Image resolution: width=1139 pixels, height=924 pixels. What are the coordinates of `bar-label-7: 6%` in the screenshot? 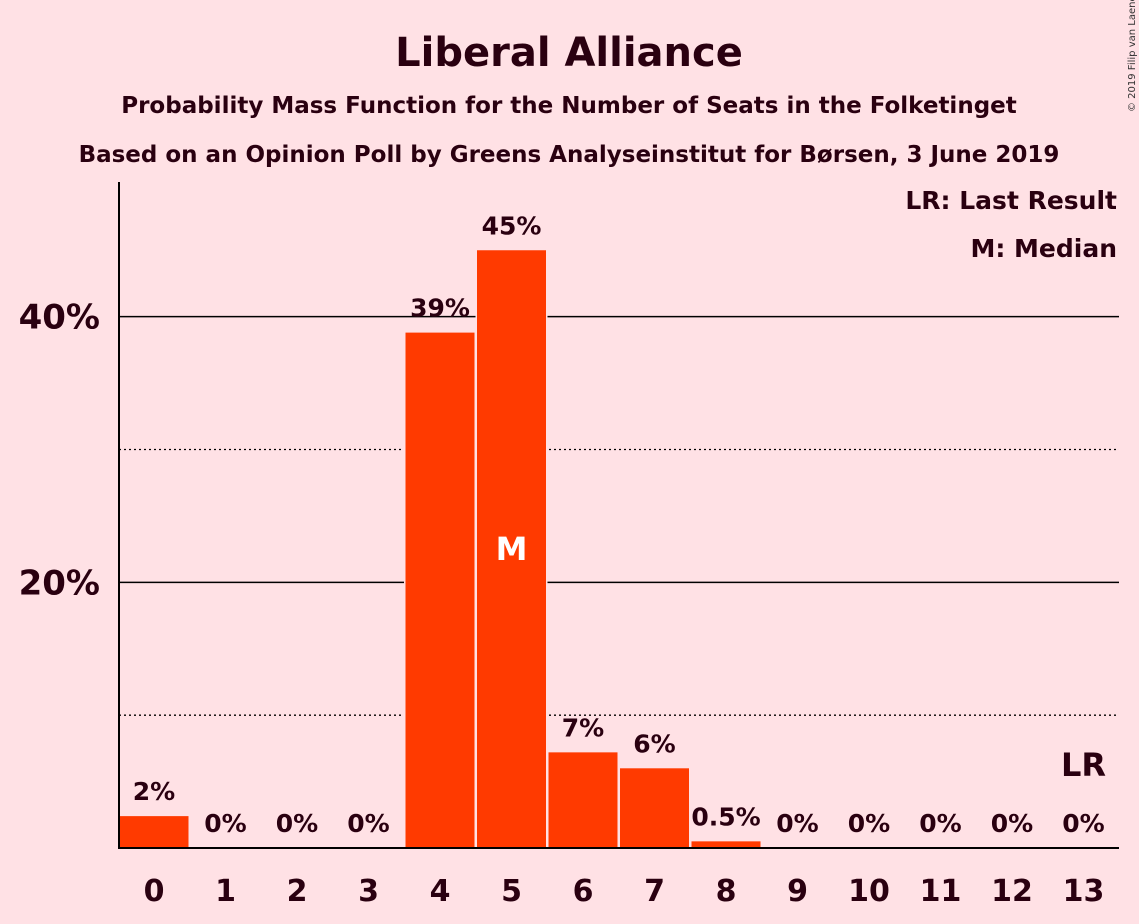 It's located at (654, 743).